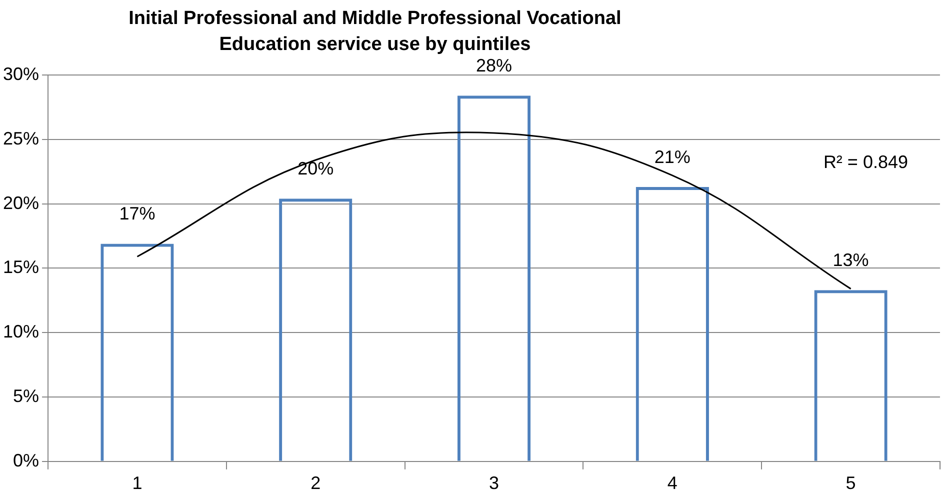  Describe the element at coordinates (494, 483) in the screenshot. I see `x-tick-label: 3` at that location.